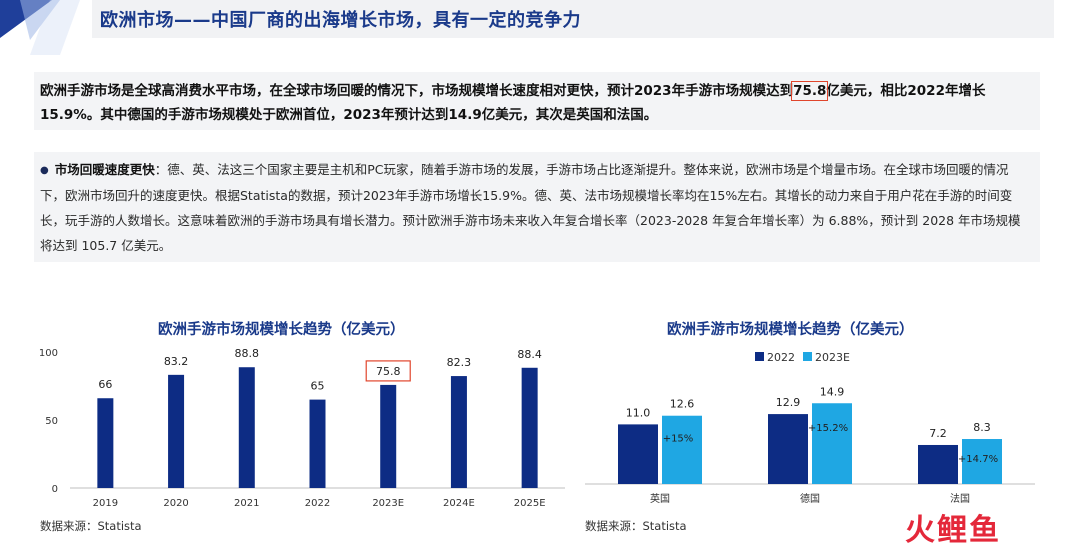  What do you see at coordinates (340, 20) in the screenshot?
I see `page-title: 欧洲市场——中国厂商的出海增长市场，具有一定的竞争力` at bounding box center [340, 20].